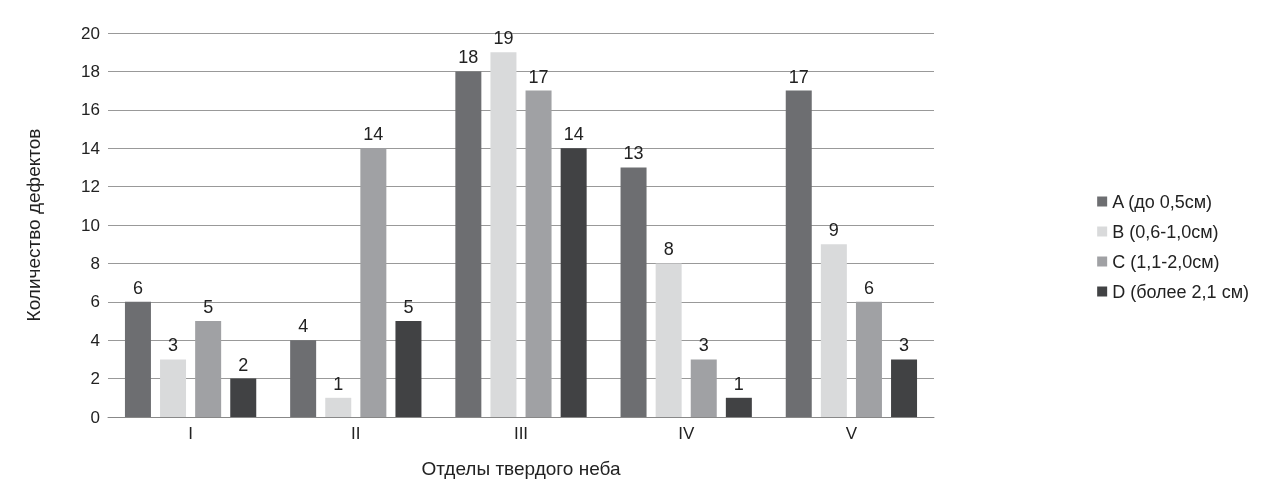 This screenshot has height=493, width=1272. I want to click on x-tick-label: I, so click(190, 433).